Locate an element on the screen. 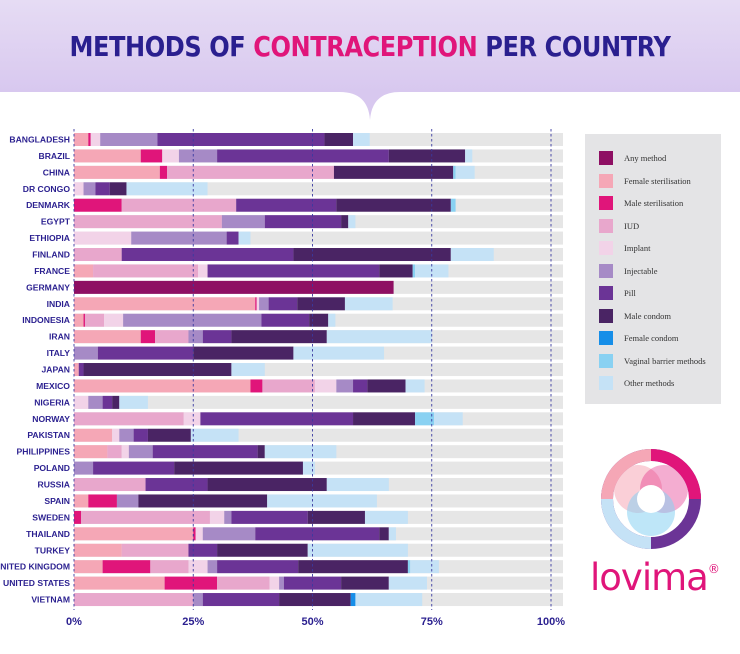 The image size is (740, 654). title-accent: CONTRACEPTION is located at coordinates (365, 46).